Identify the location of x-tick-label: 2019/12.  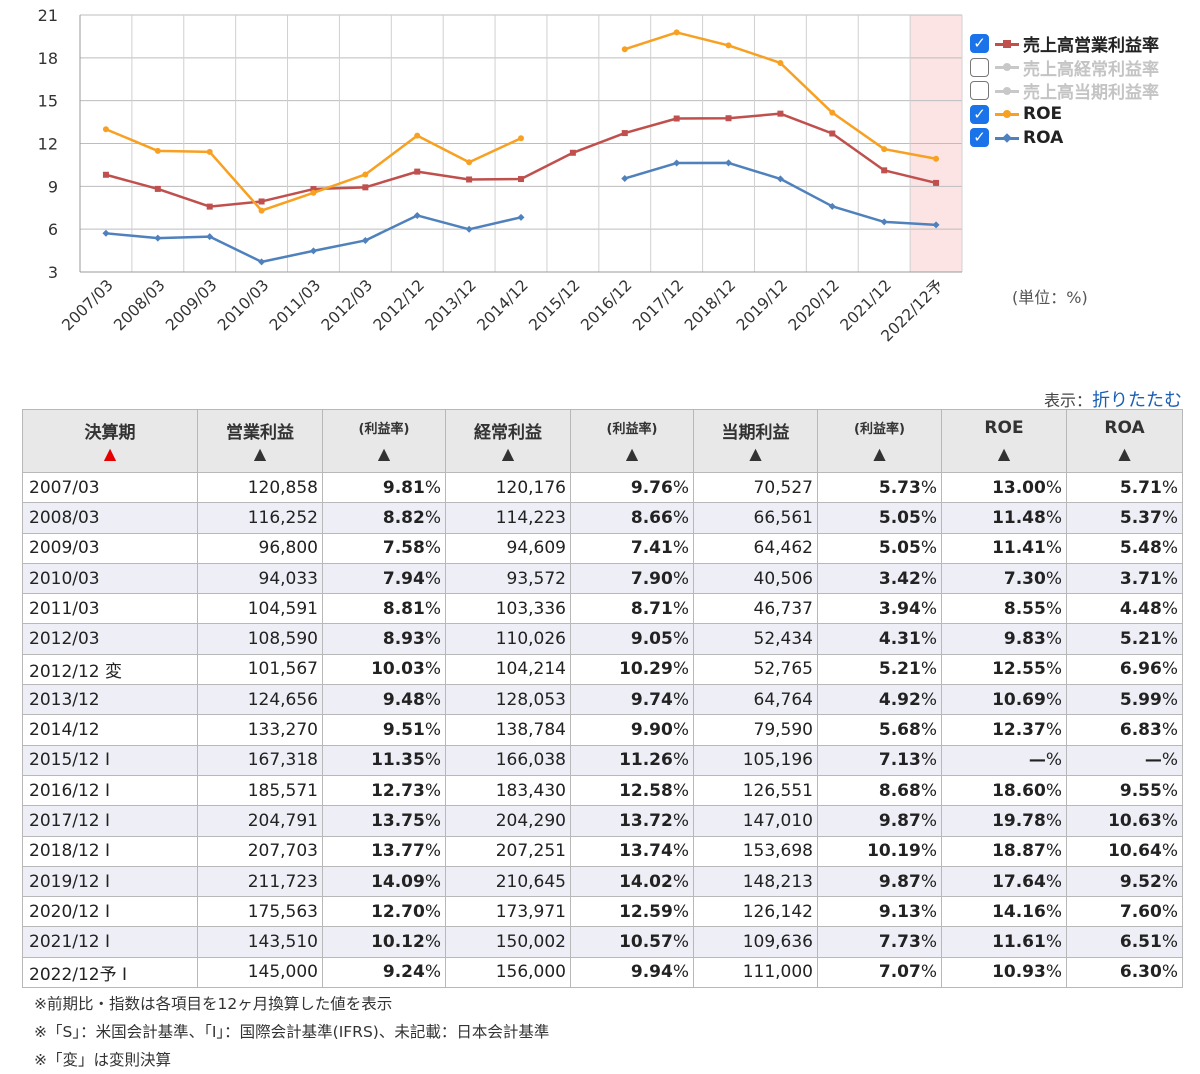
(762, 305).